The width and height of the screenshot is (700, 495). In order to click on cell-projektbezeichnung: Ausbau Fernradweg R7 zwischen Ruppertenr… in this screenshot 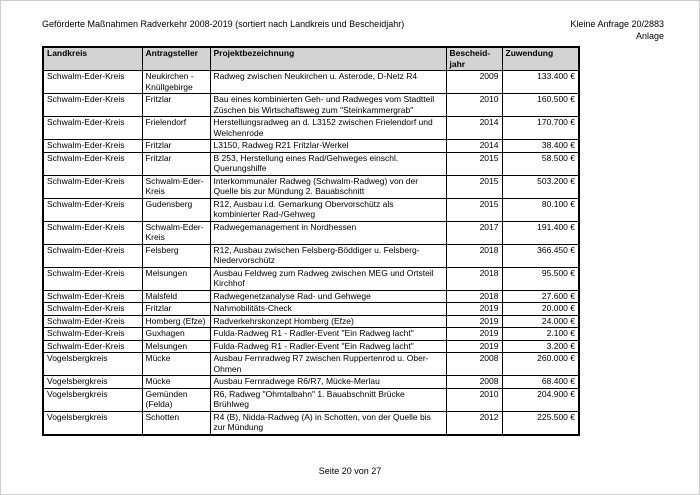, I will do `click(328, 364)`.